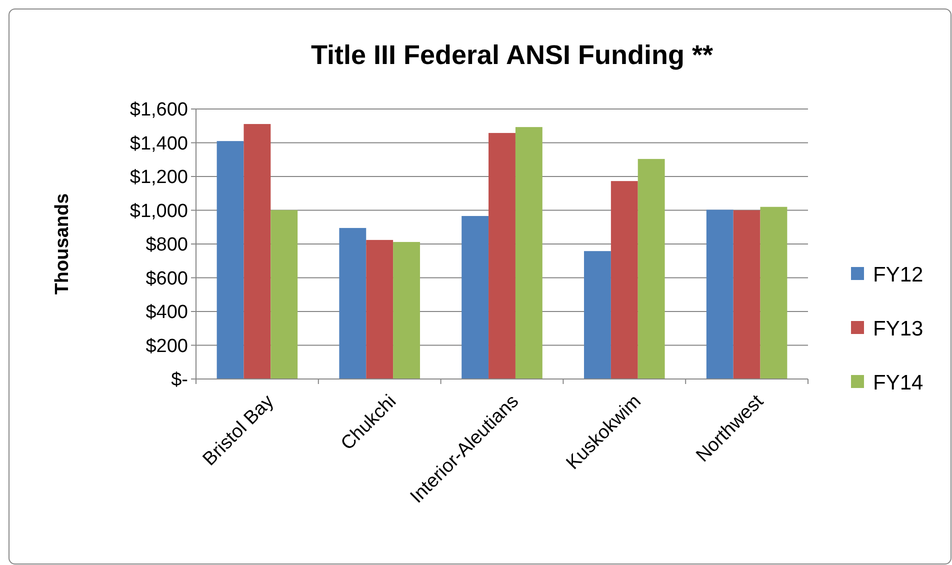  Describe the element at coordinates (159, 143) in the screenshot. I see `y-tick-label: $1,400` at that location.